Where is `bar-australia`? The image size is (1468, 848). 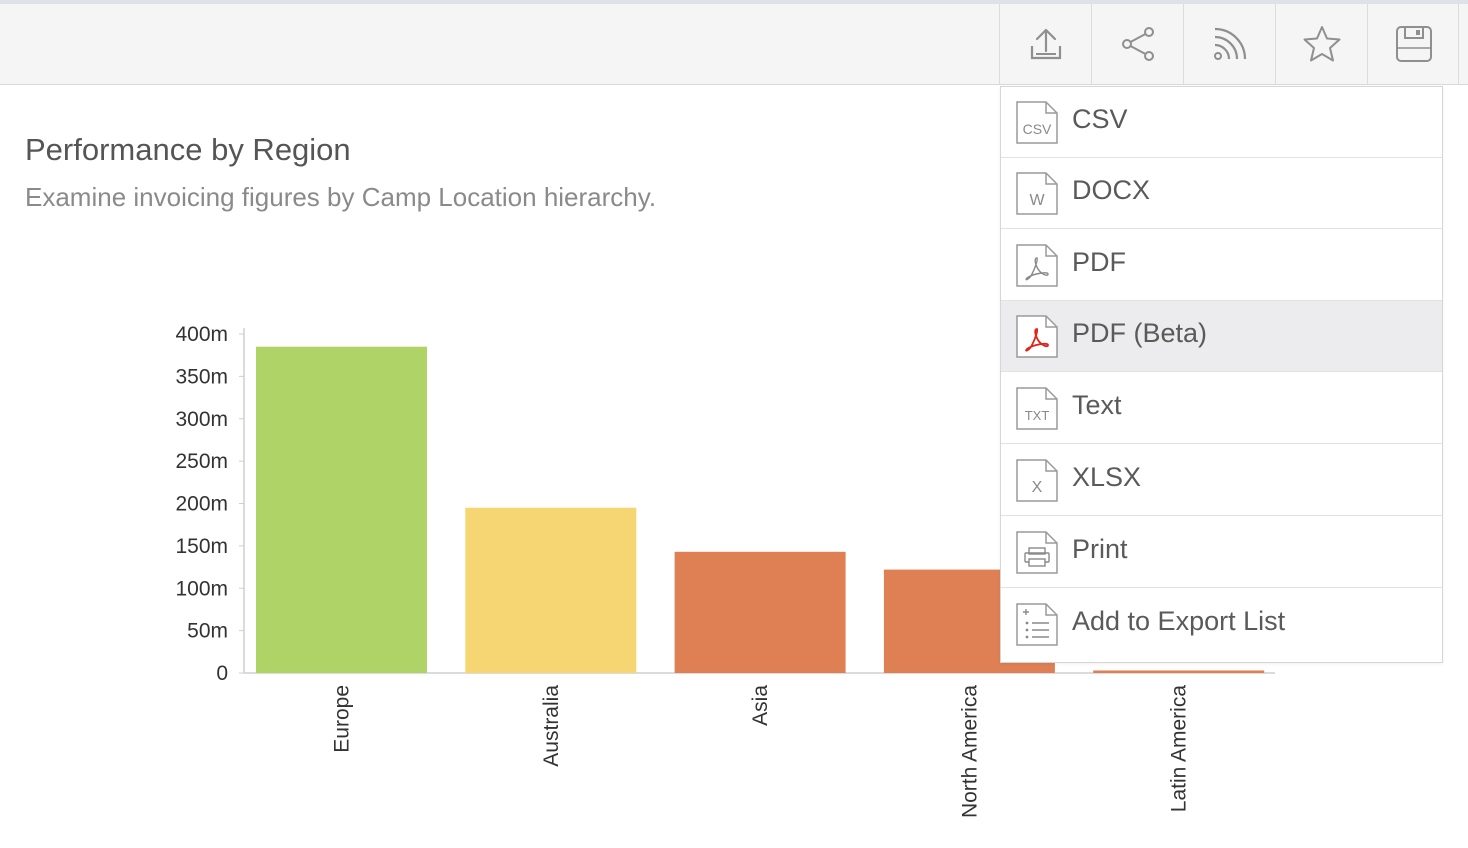 bar-australia is located at coordinates (551, 590).